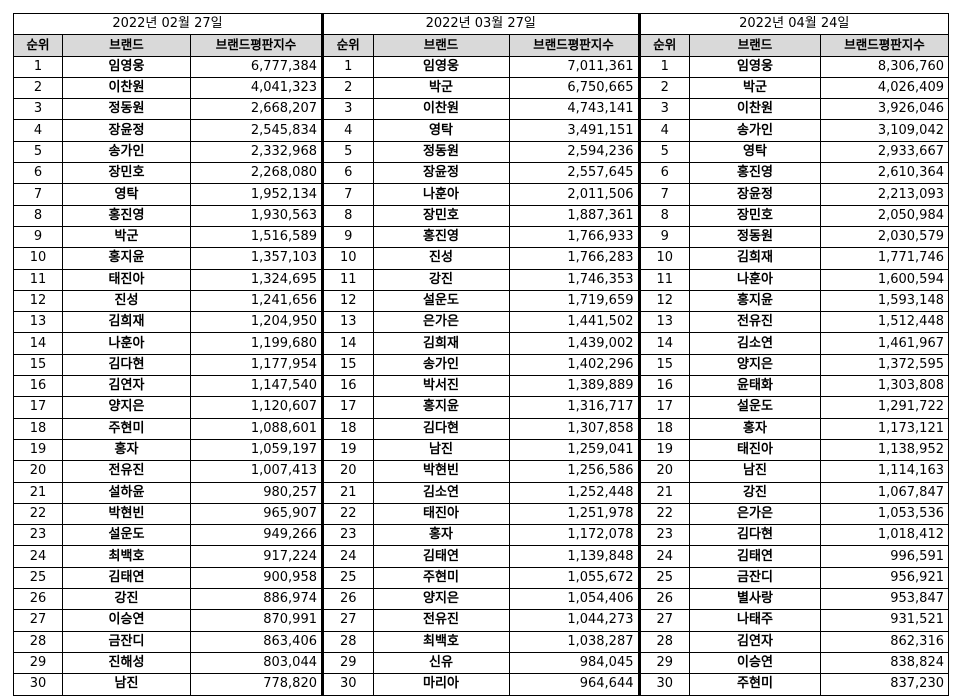 The image size is (966, 698). What do you see at coordinates (256, 386) in the screenshot?
I see `index-cell: 1,147,540` at bounding box center [256, 386].